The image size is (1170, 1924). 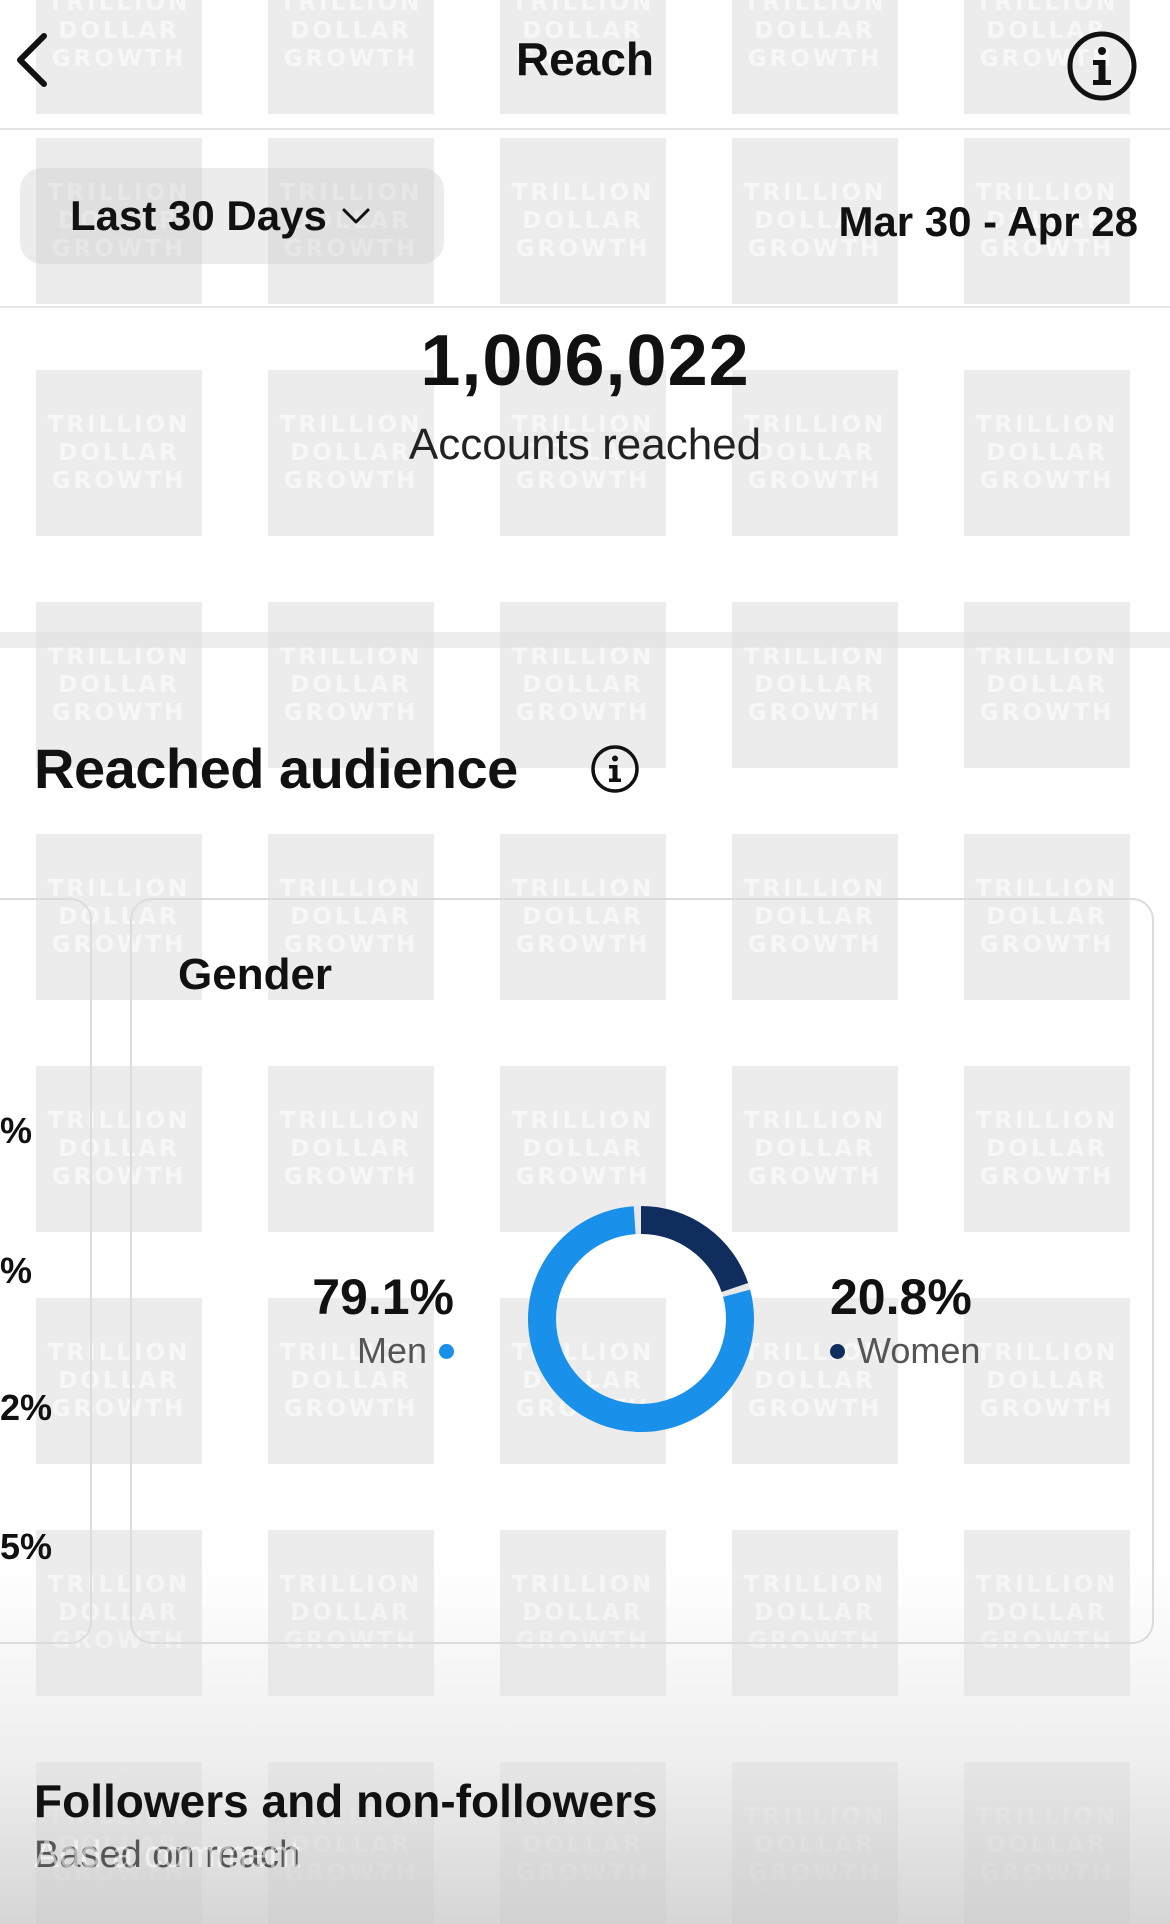 What do you see at coordinates (585, 129) in the screenshot?
I see `header-divider` at bounding box center [585, 129].